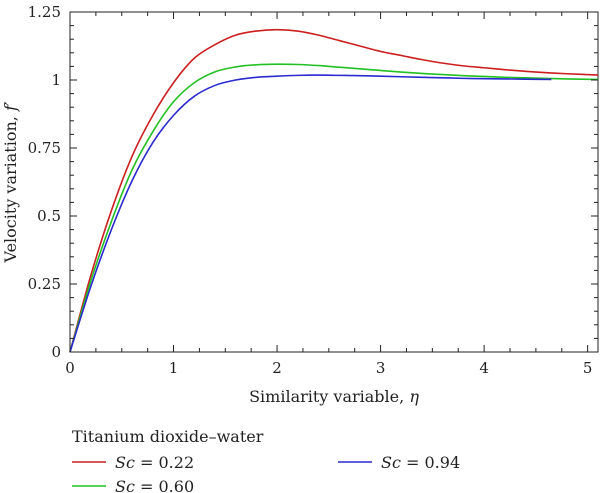 Image resolution: width=600 pixels, height=493 pixels. I want to click on x-tick-label: 3, so click(381, 368).